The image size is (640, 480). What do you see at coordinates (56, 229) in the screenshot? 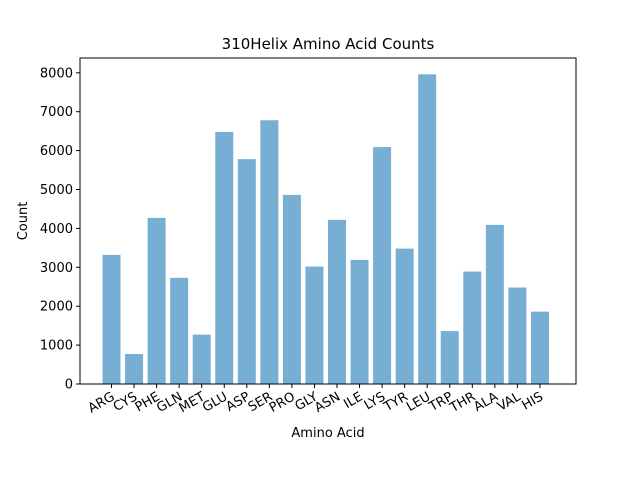
I see `y-tick-label-4000: 4000` at bounding box center [56, 229].